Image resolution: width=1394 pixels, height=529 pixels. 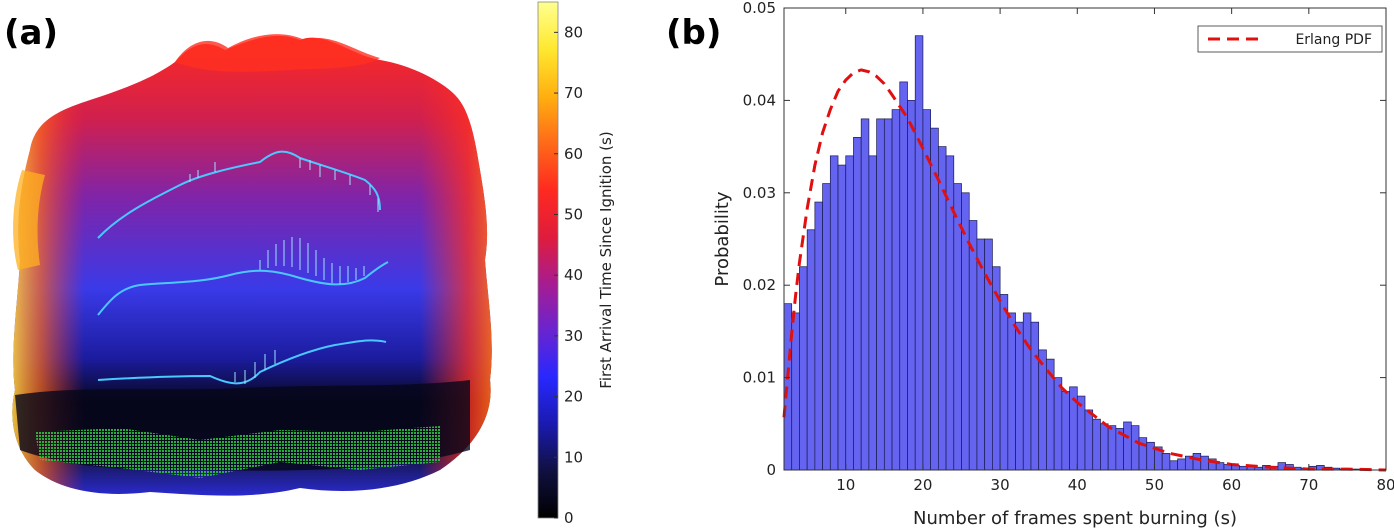 What do you see at coordinates (1385, 485) in the screenshot?
I see `x-tick-label: 80` at bounding box center [1385, 485].